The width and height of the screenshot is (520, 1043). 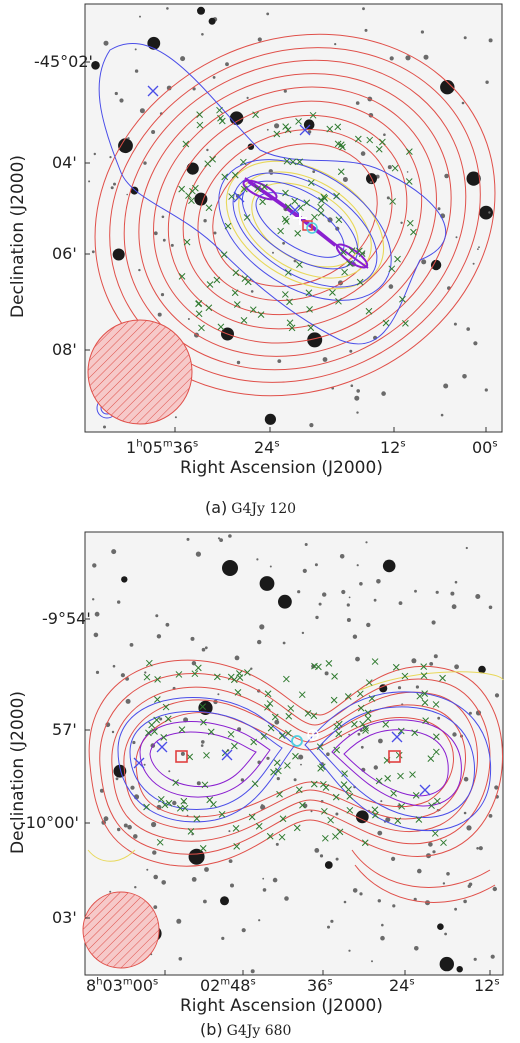 What do you see at coordinates (18, 772) in the screenshot?
I see `y-axis-label-b: Declination (J2000)` at bounding box center [18, 772].